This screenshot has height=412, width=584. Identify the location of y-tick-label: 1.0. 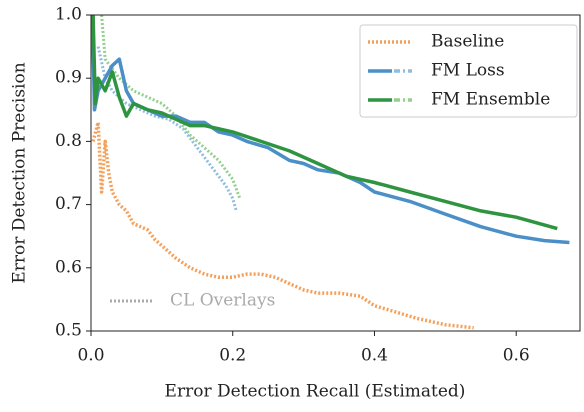
(68, 15).